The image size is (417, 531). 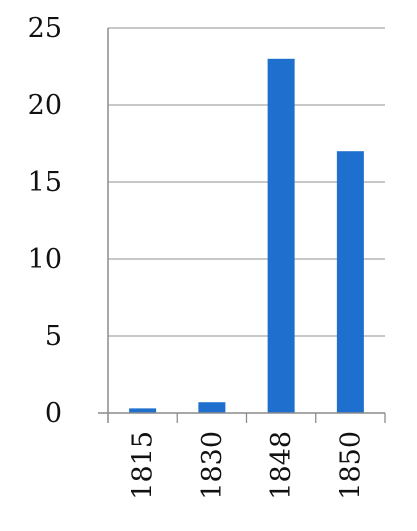 I want to click on y-tick-label-20: 20, so click(x=45, y=105).